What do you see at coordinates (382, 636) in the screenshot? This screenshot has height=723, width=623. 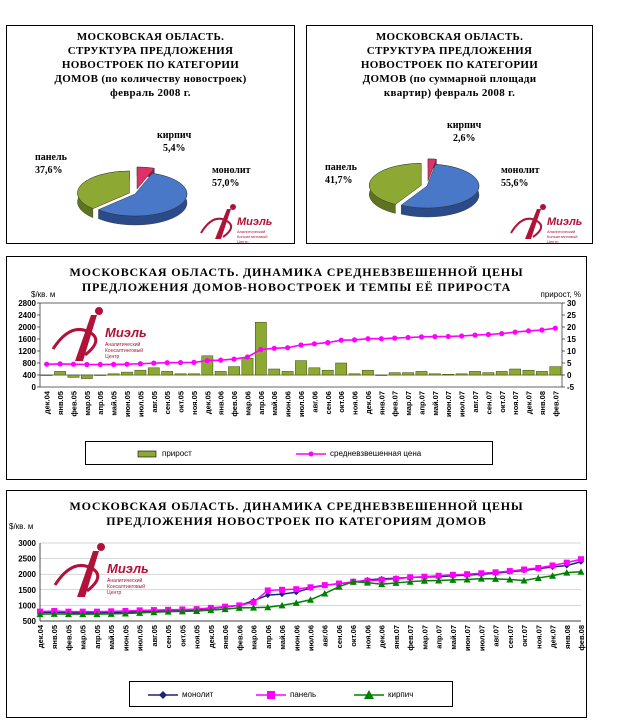 I see `x-tick-label: дек.06` at bounding box center [382, 636].